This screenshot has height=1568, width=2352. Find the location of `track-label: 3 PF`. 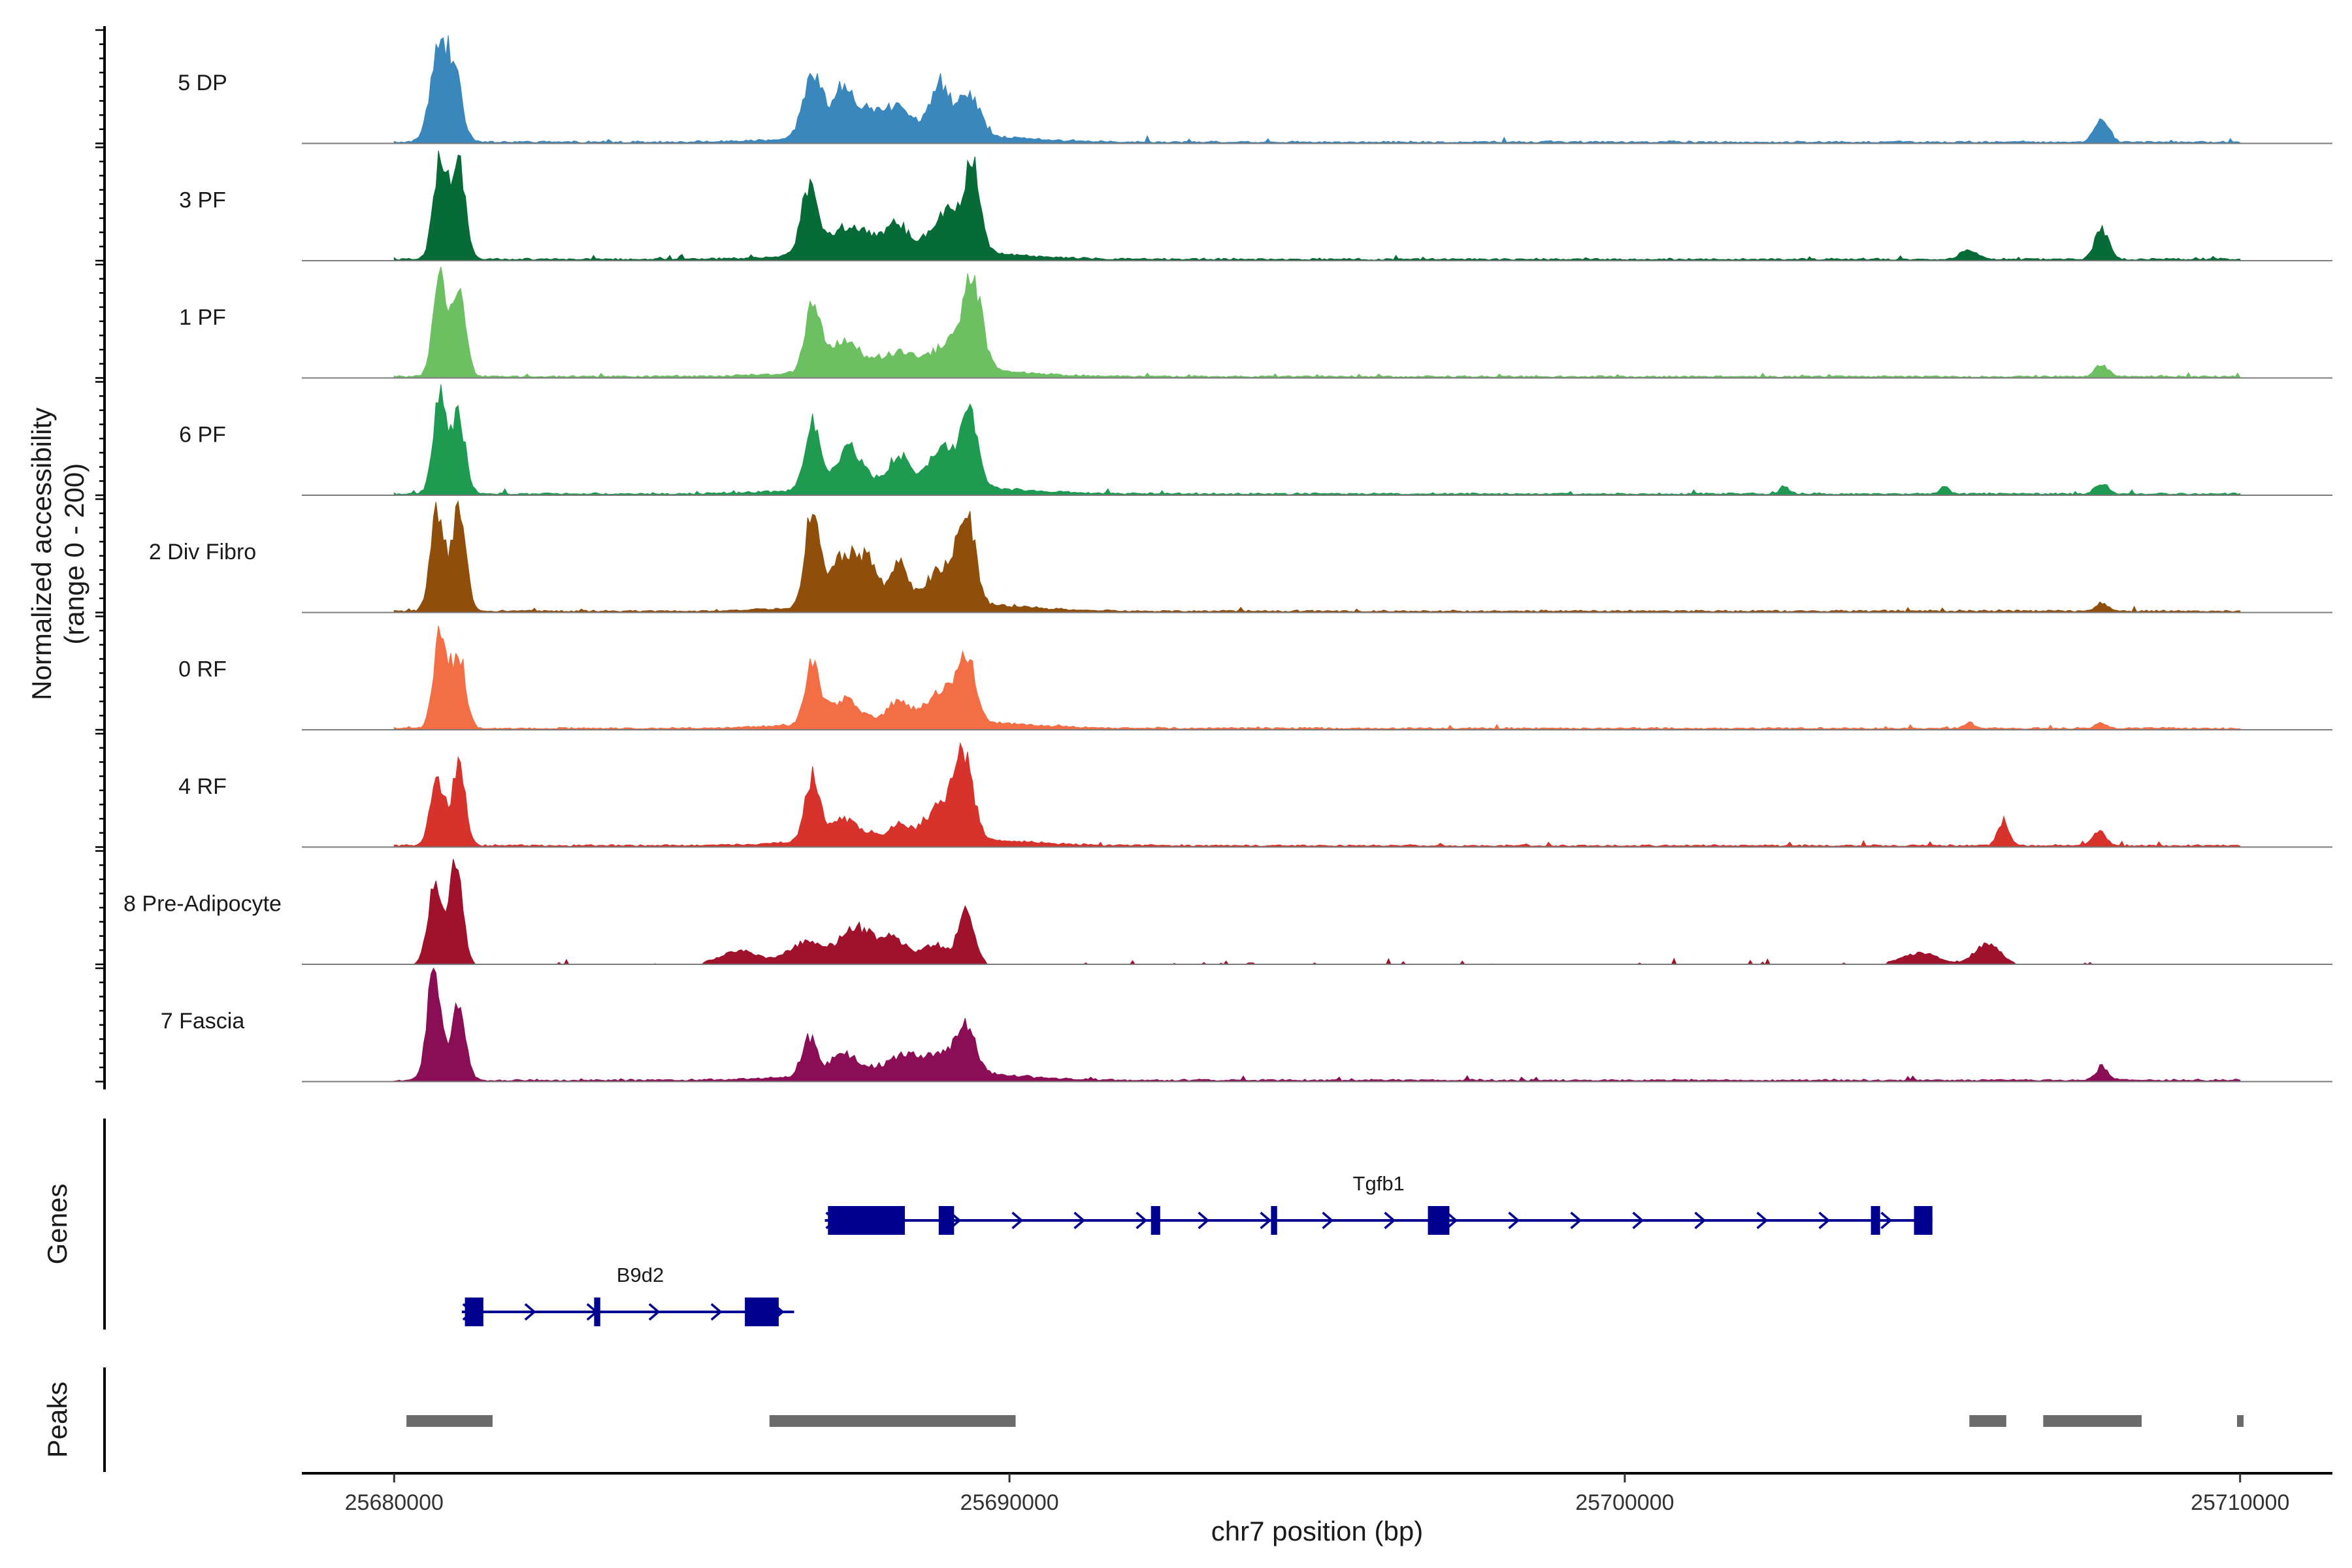

track-label: 3 PF is located at coordinates (202, 200).